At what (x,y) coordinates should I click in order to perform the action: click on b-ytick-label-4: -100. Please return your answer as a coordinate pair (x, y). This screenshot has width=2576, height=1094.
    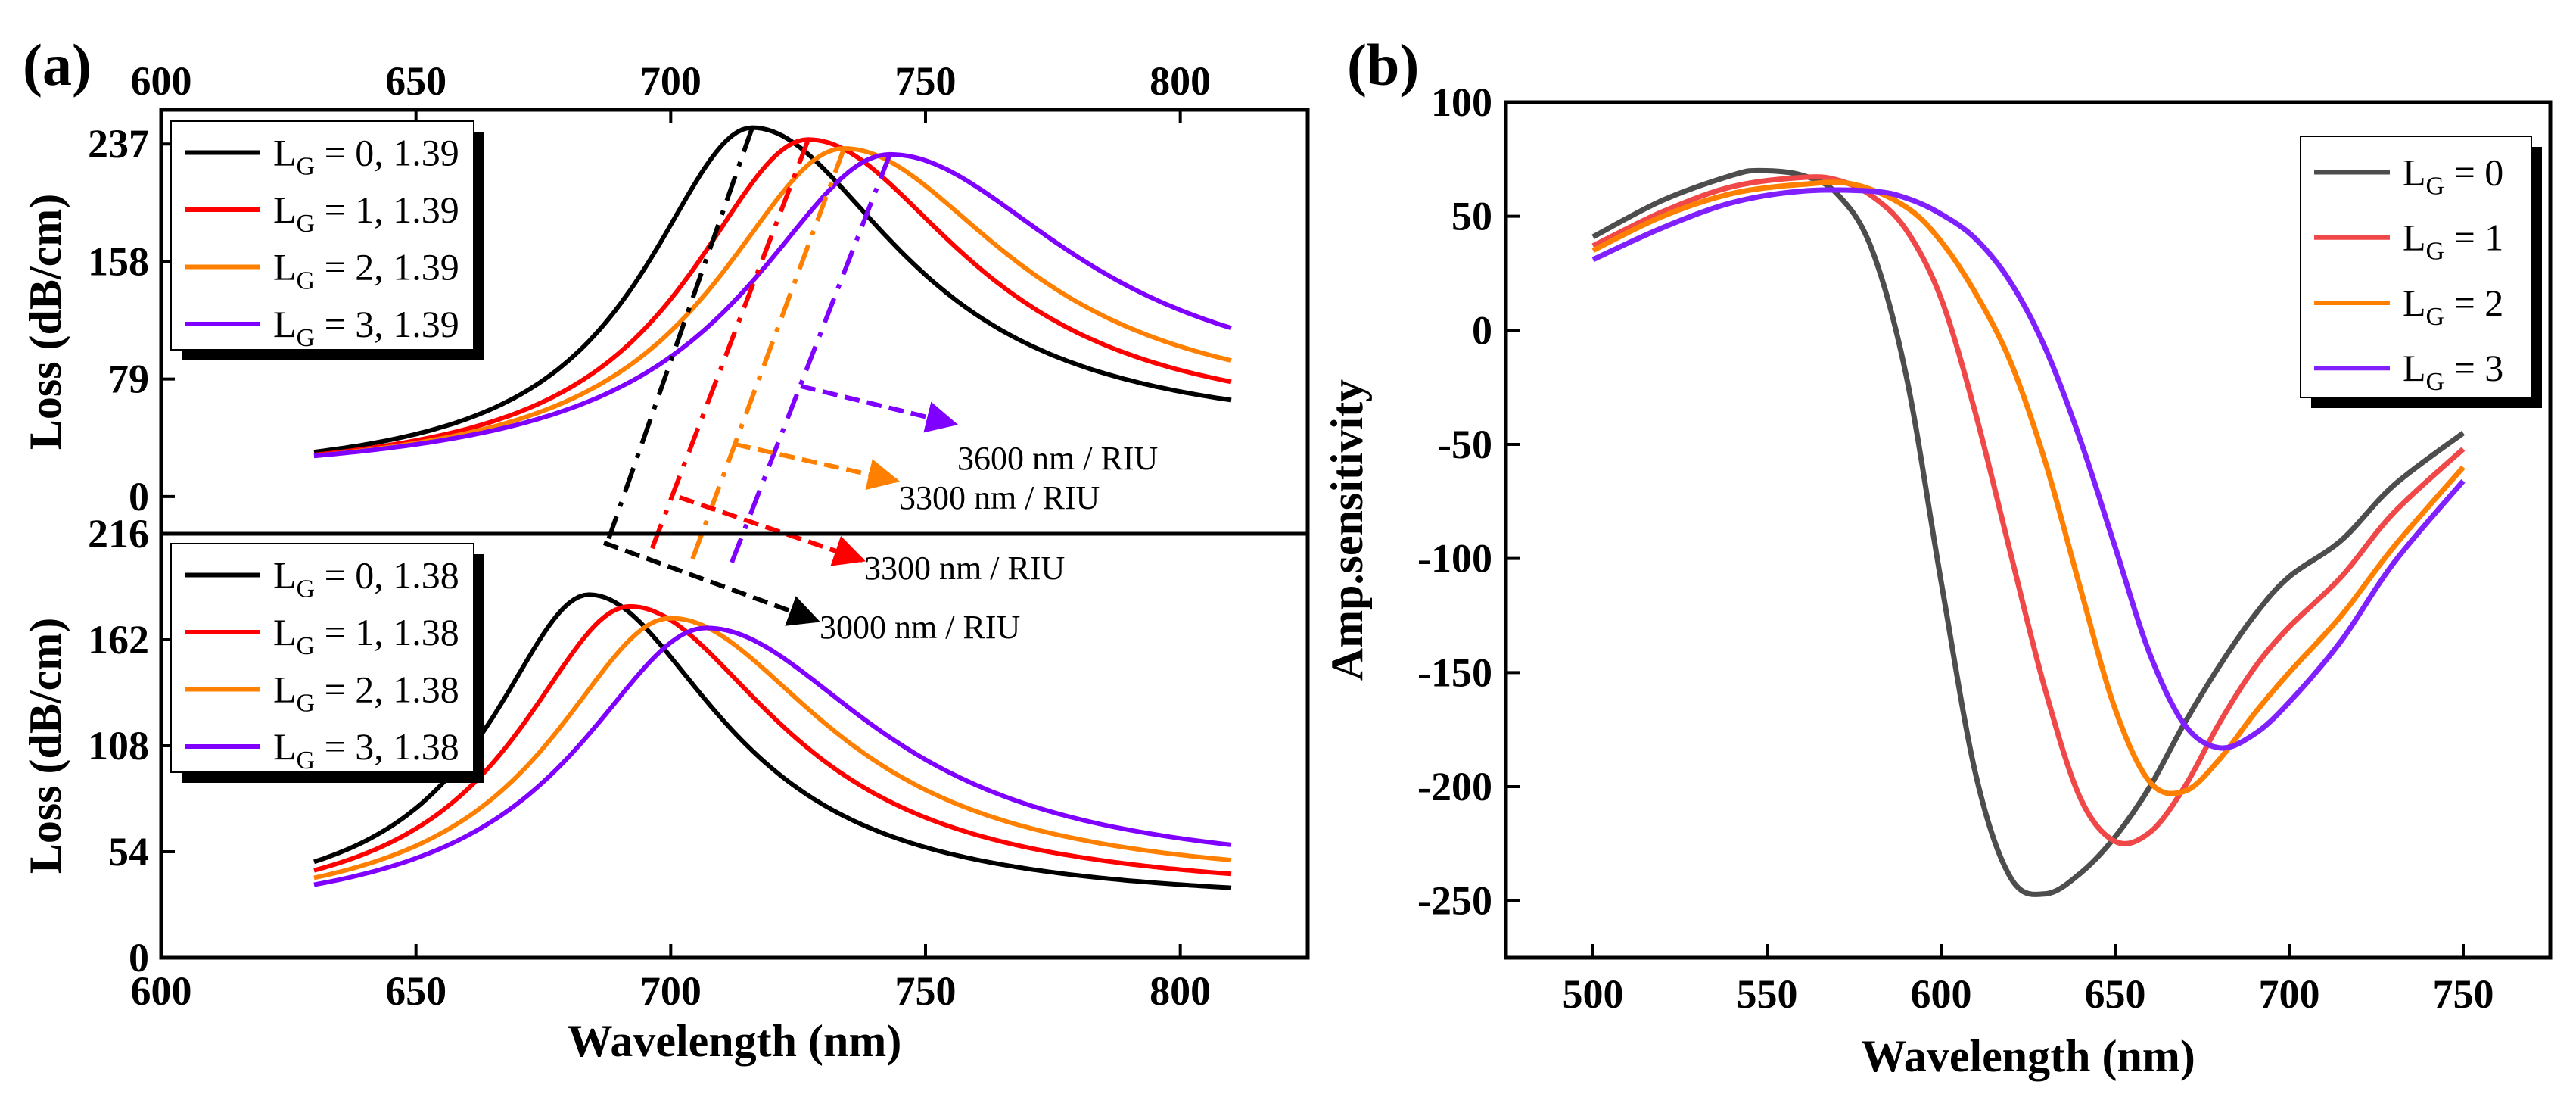
    Looking at the image, I should click on (1454, 559).